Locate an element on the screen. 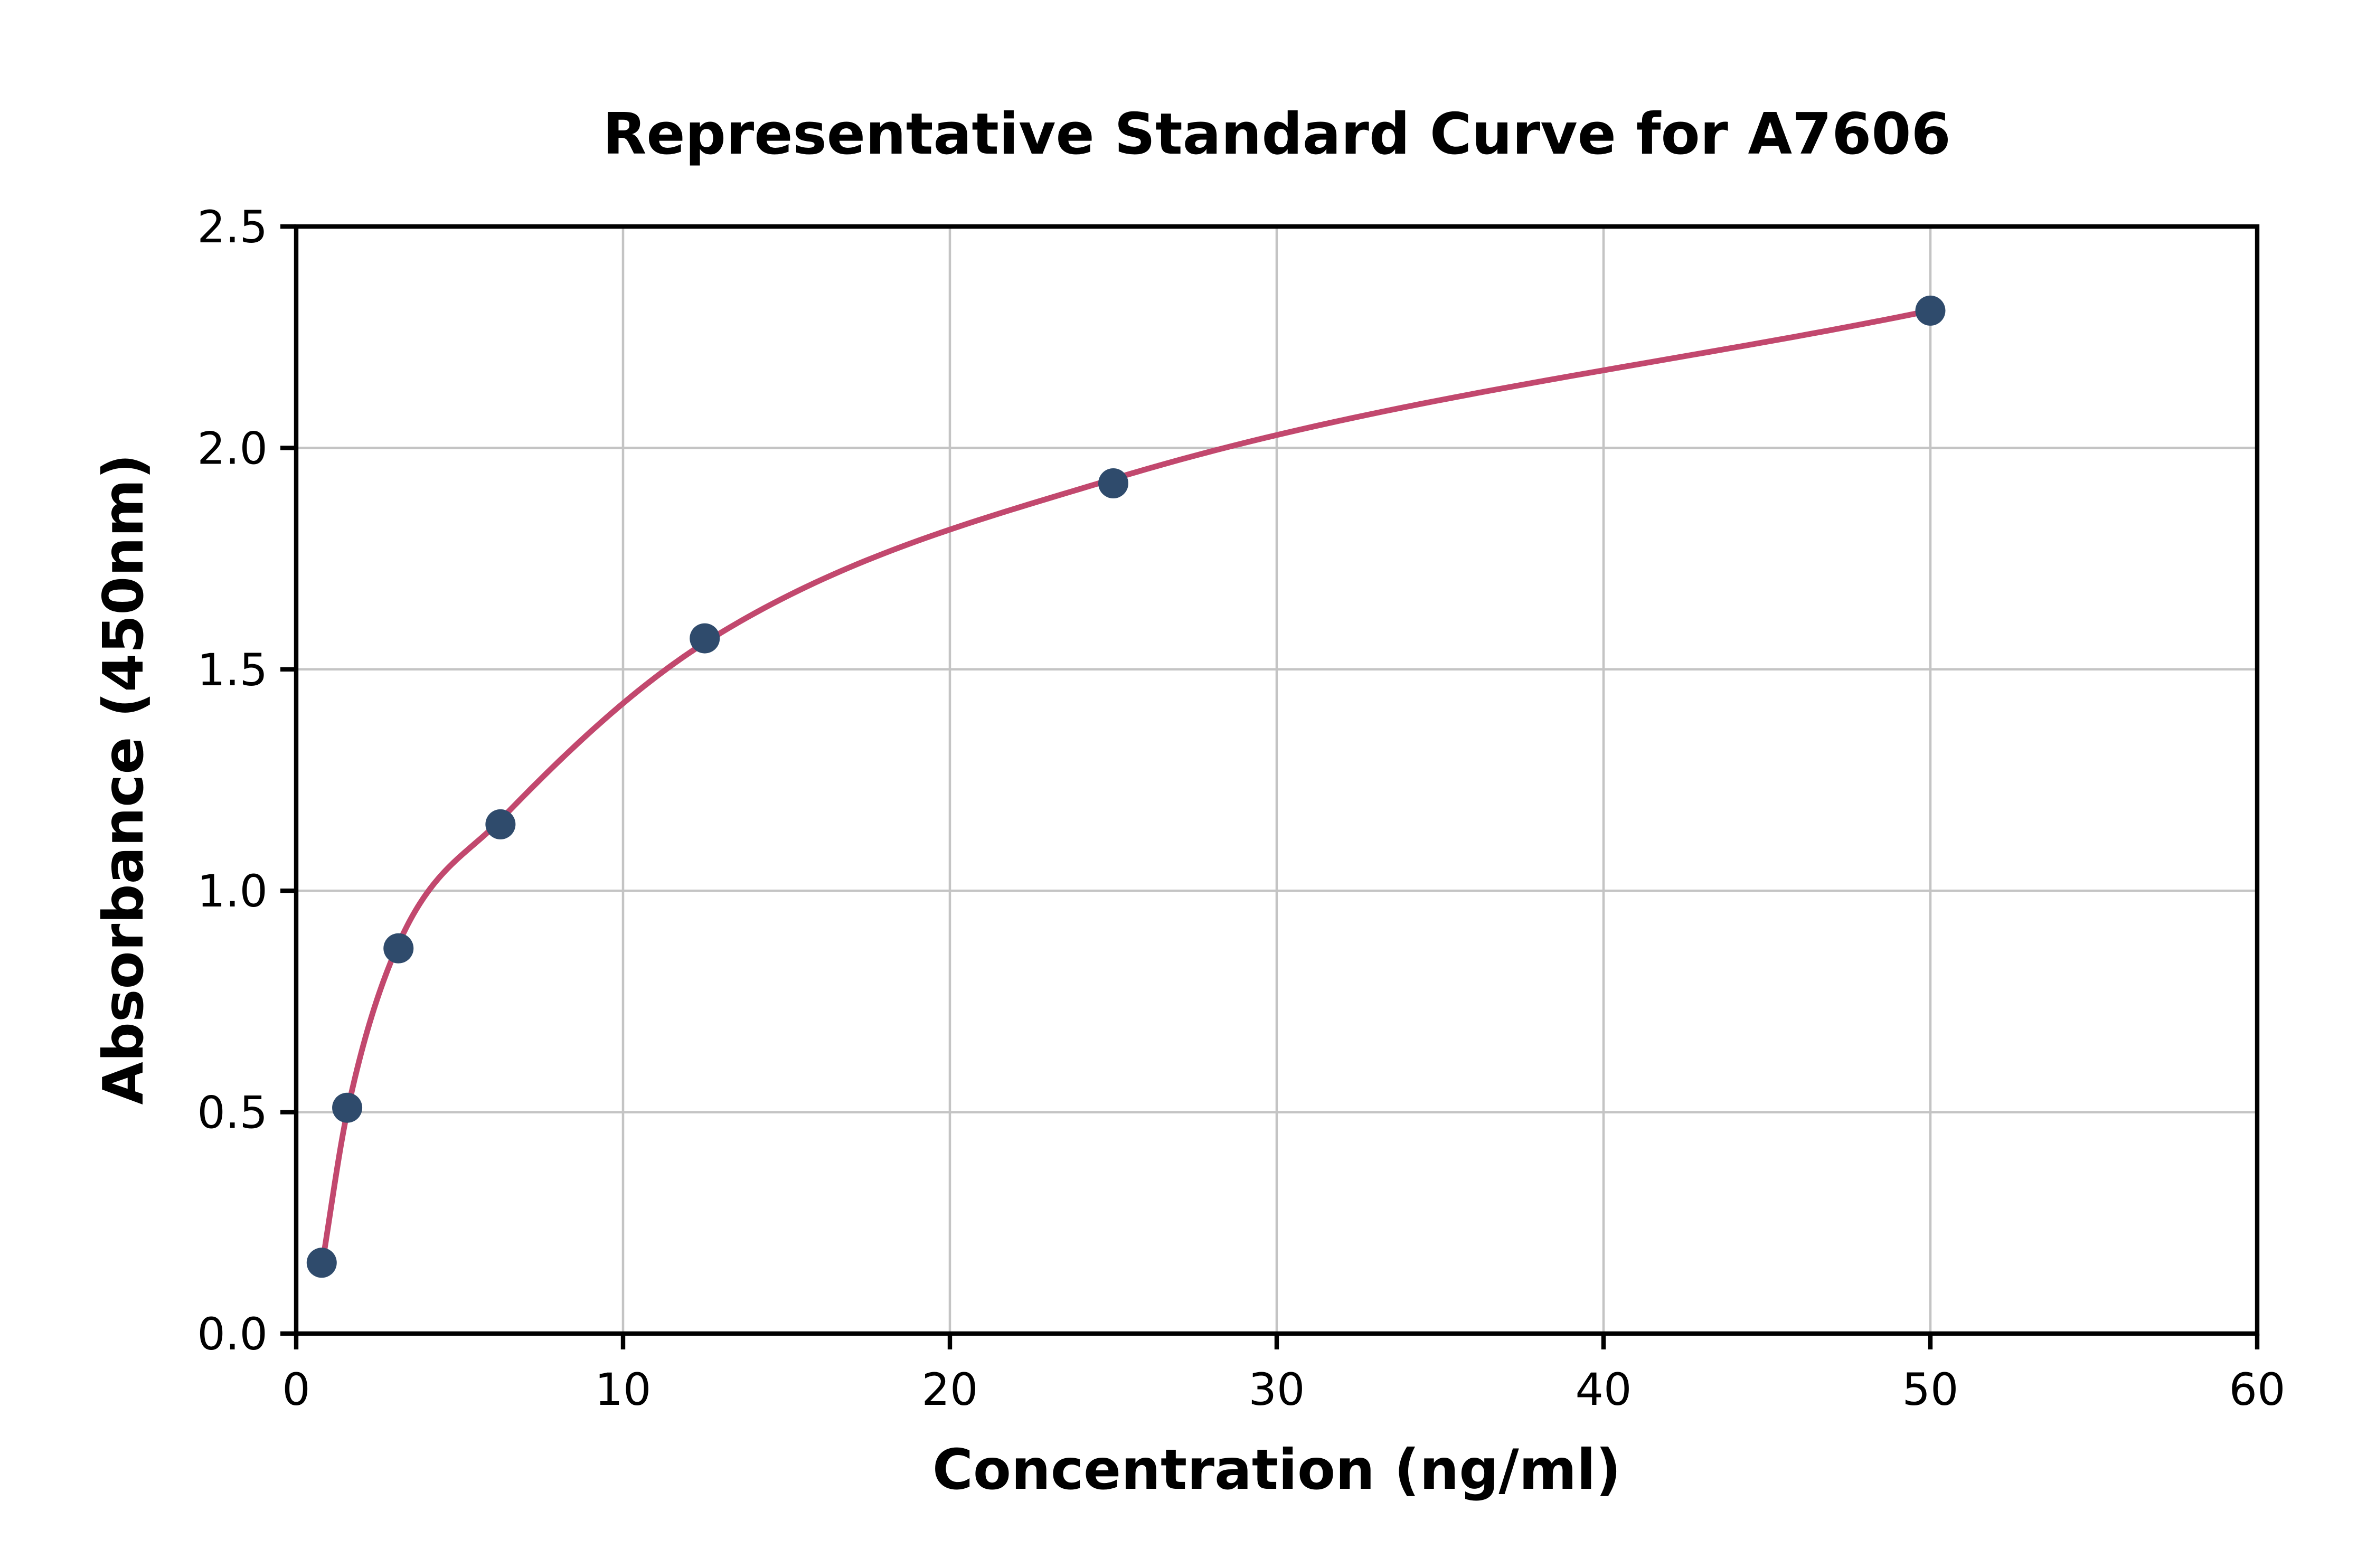 This screenshot has width=2376, height=1568. y-tick-label: 2.0 is located at coordinates (233, 448).